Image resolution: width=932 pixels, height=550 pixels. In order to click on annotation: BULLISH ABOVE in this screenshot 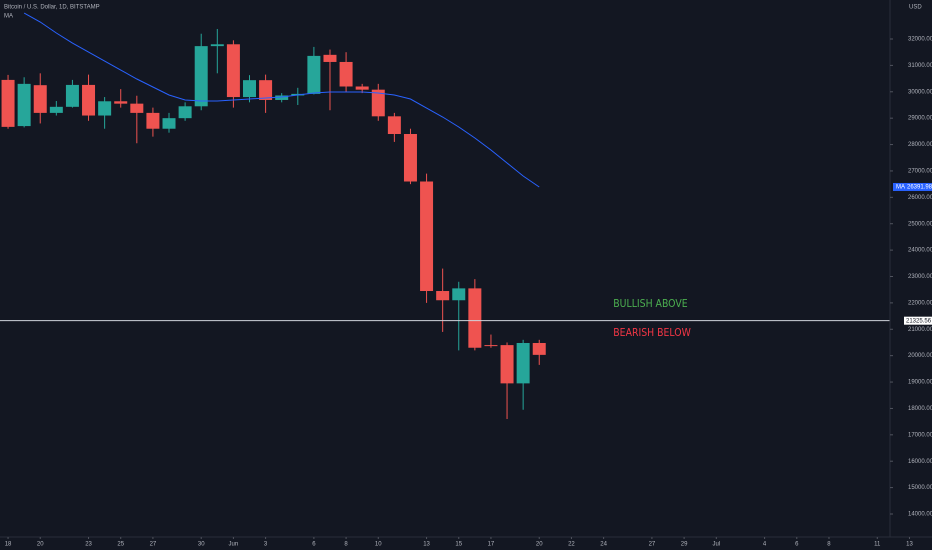, I will do `click(650, 304)`.